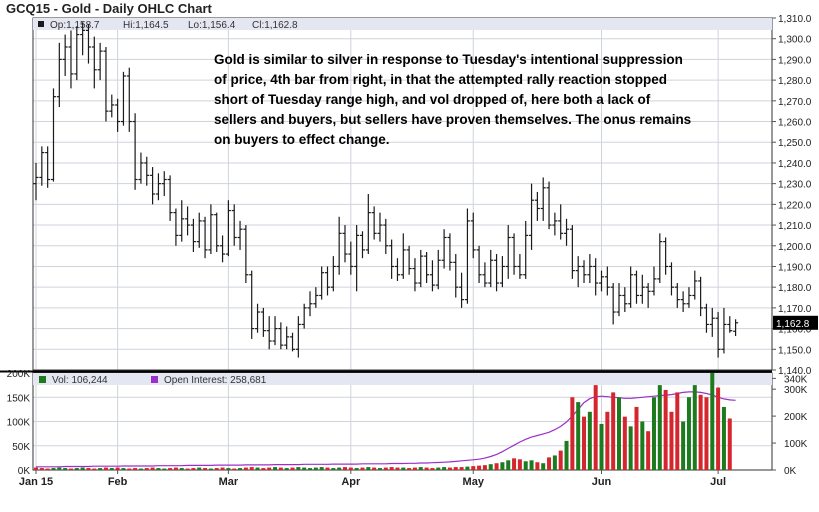 Image resolution: width=819 pixels, height=512 pixels. I want to click on volume-legend-background, so click(402, 379).